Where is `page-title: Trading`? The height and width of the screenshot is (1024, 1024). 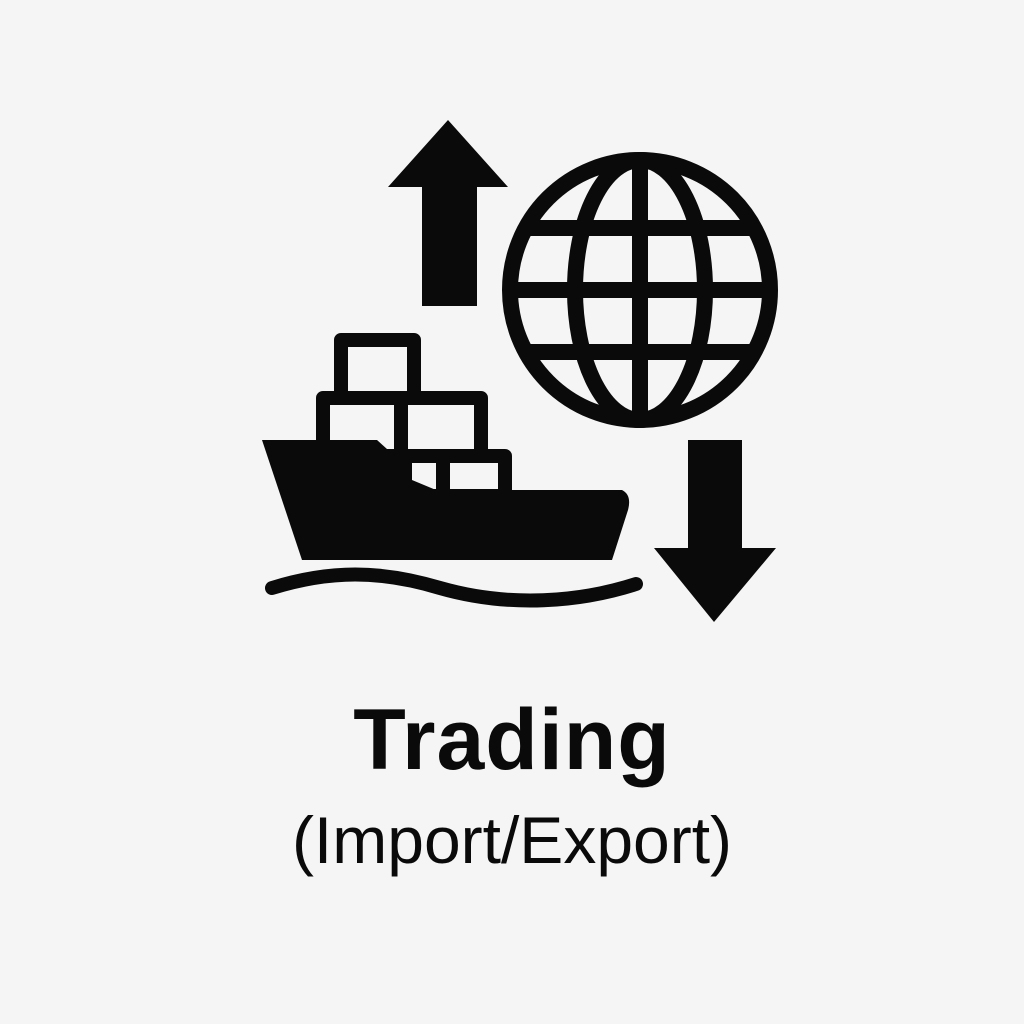
page-title: Trading is located at coordinates (512, 740).